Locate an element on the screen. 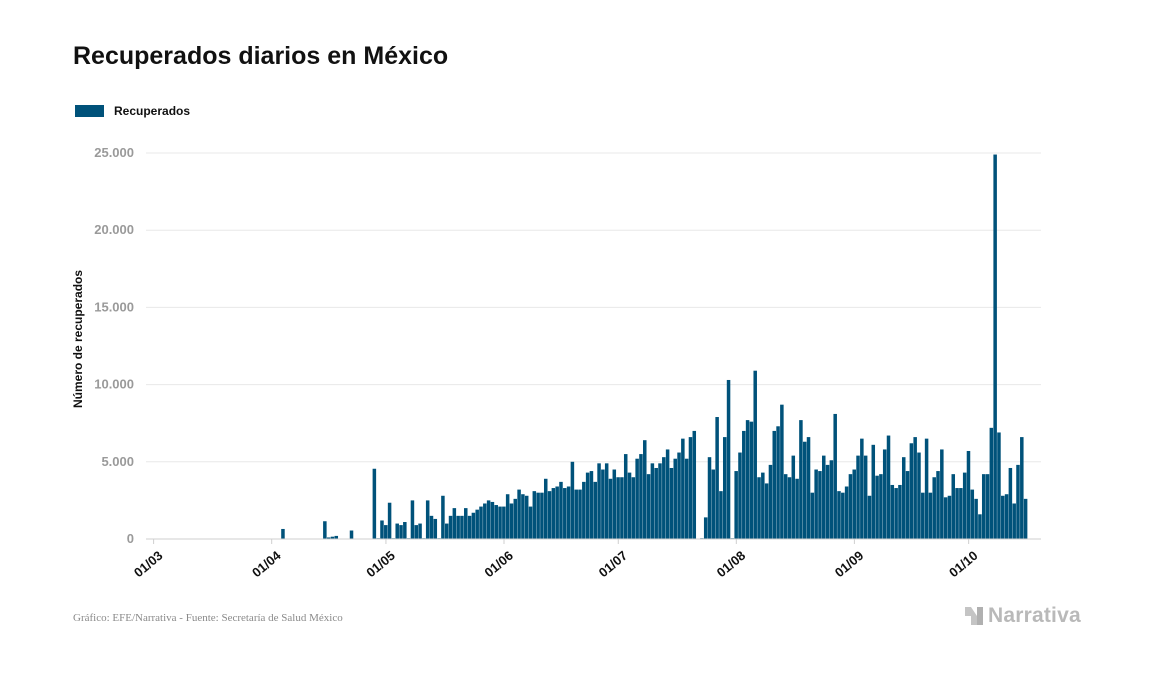  y-axis-label: Número de recuperados is located at coordinates (78, 339).